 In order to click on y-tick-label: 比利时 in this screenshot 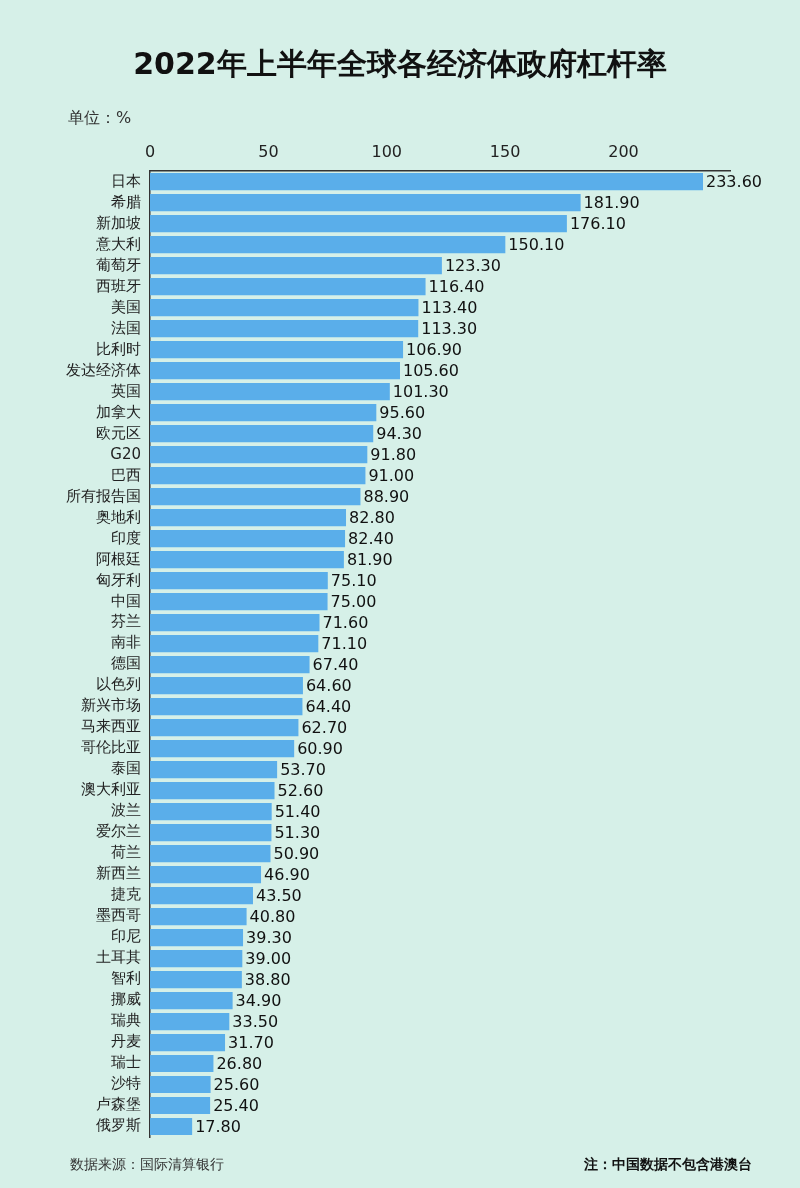, I will do `click(118, 348)`.